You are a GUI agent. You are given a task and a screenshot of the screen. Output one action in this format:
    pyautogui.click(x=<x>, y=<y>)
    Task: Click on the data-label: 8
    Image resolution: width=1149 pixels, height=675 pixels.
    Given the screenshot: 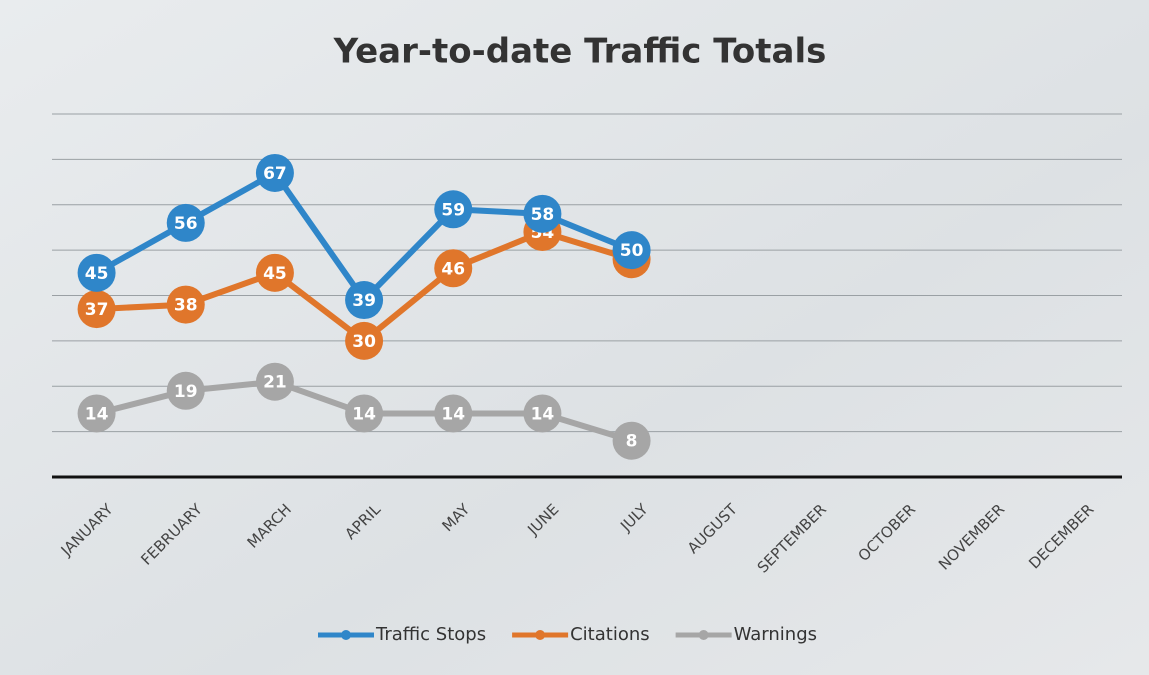 What is the action you would take?
    pyautogui.click(x=632, y=442)
    